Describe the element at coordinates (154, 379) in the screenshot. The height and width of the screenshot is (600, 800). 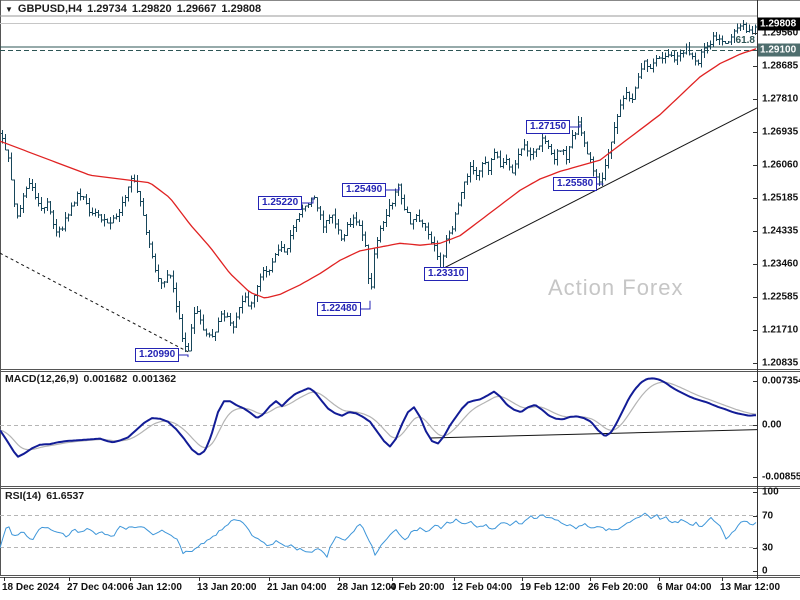
I see `macd-value-signal: 0.001362` at that location.